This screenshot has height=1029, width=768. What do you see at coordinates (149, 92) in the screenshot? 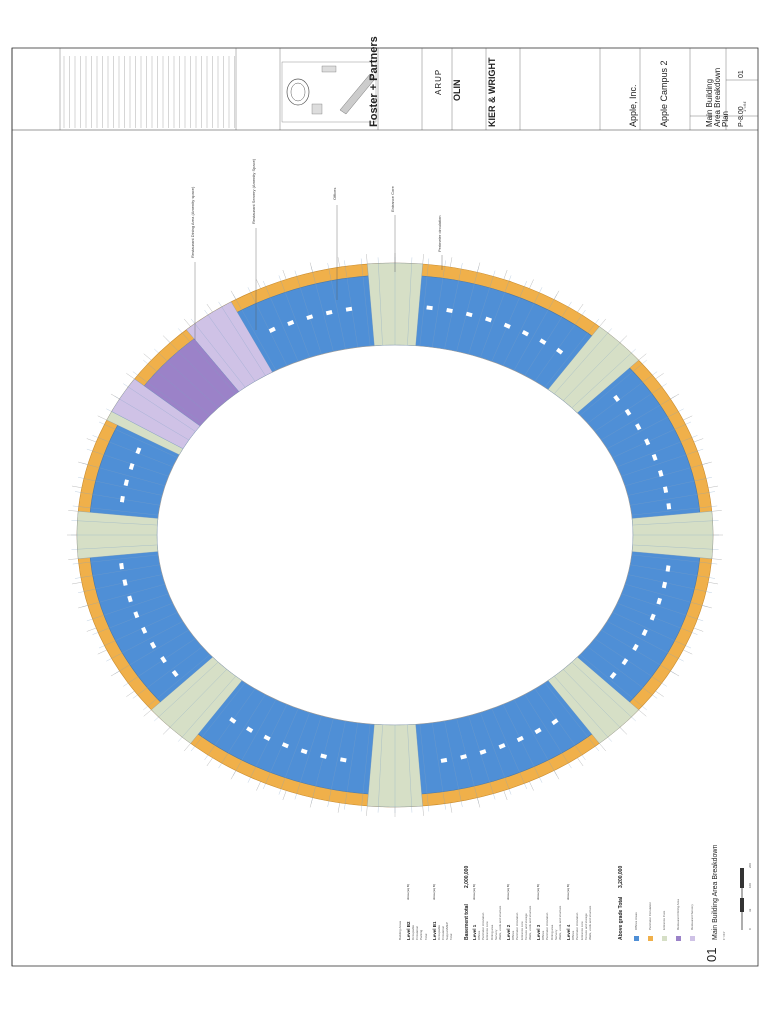
I see `revision-table` at bounding box center [149, 92].